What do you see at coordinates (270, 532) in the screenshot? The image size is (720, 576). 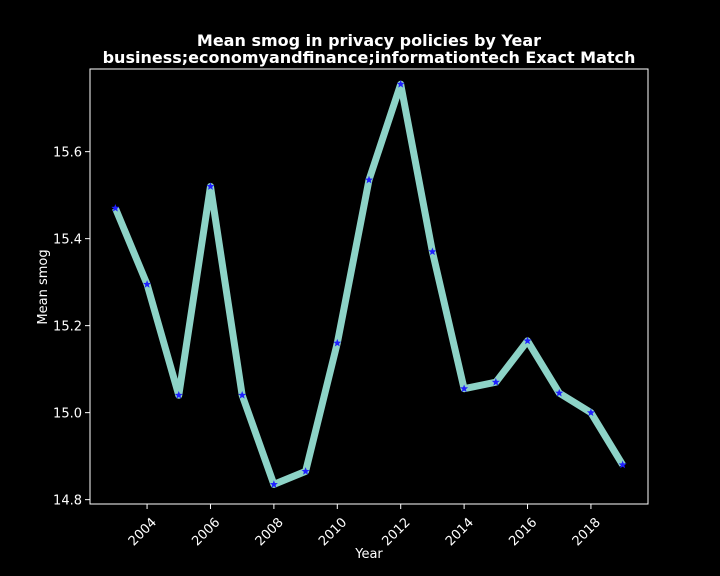 I see `x-tick-label: 2008` at bounding box center [270, 532].